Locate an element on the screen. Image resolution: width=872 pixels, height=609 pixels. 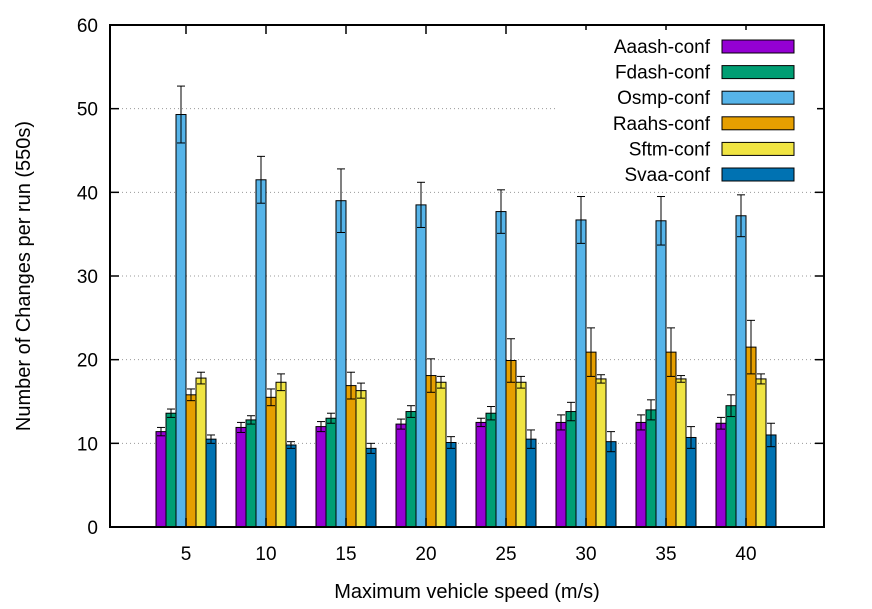
legend-label-sftm-conf: Sftm-conf is located at coordinates (670, 149).